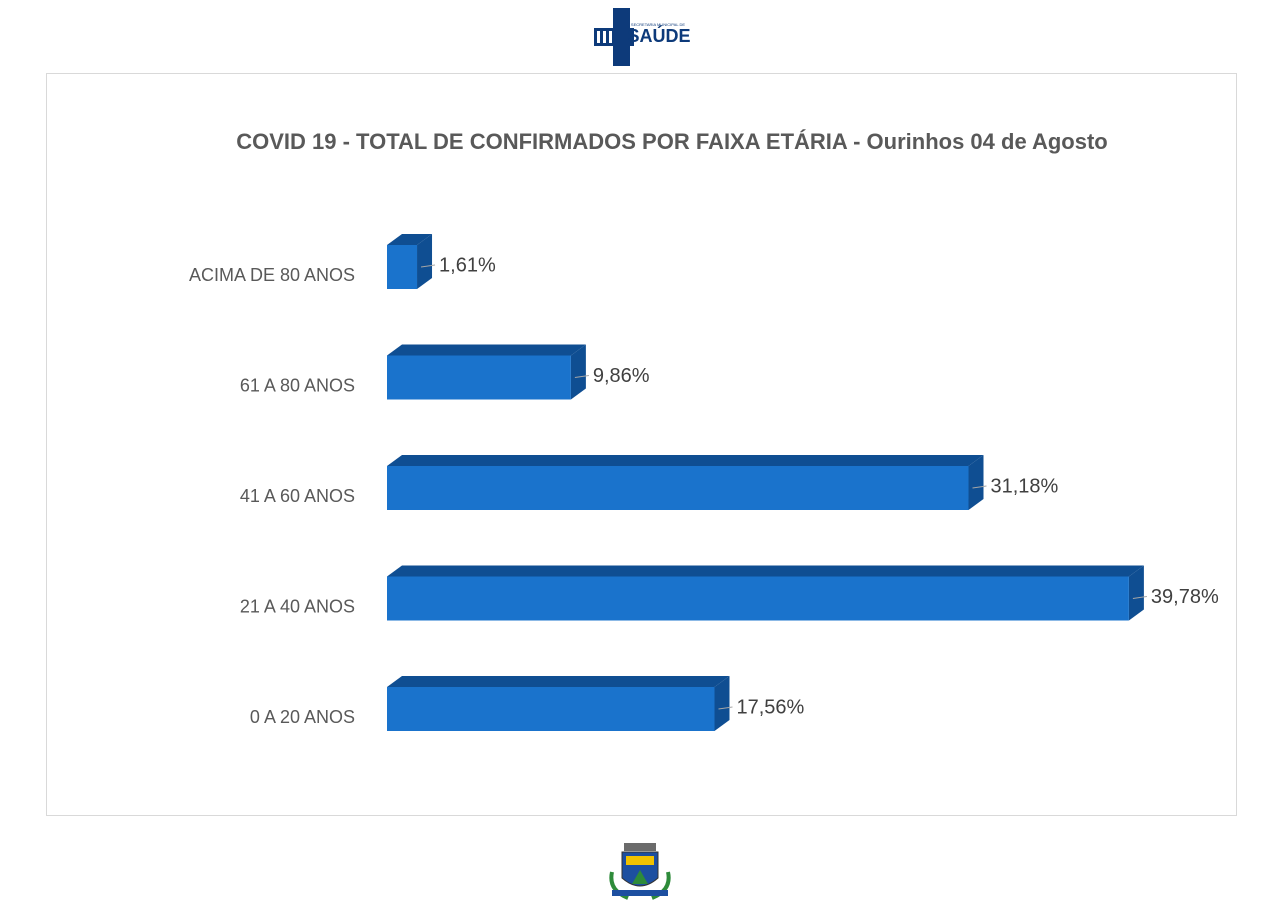 The width and height of the screenshot is (1280, 913). Describe the element at coordinates (640, 893) in the screenshot. I see `ribbon` at that location.